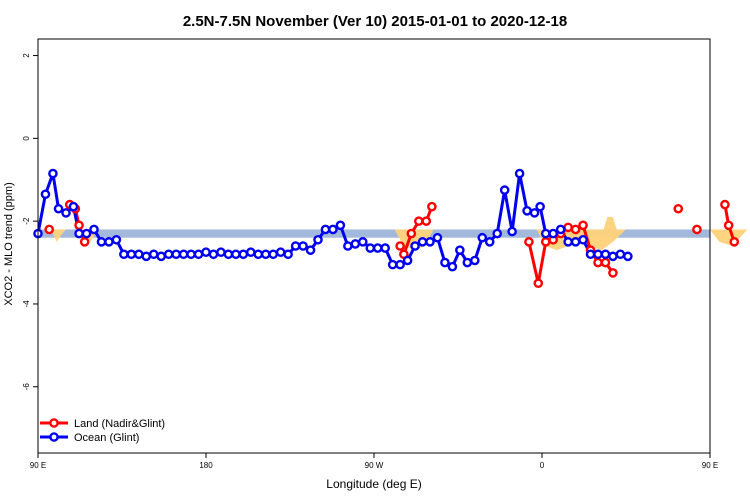 The width and height of the screenshot is (750, 500). Describe the element at coordinates (542, 465) in the screenshot. I see `x-tick-label: 0` at that location.